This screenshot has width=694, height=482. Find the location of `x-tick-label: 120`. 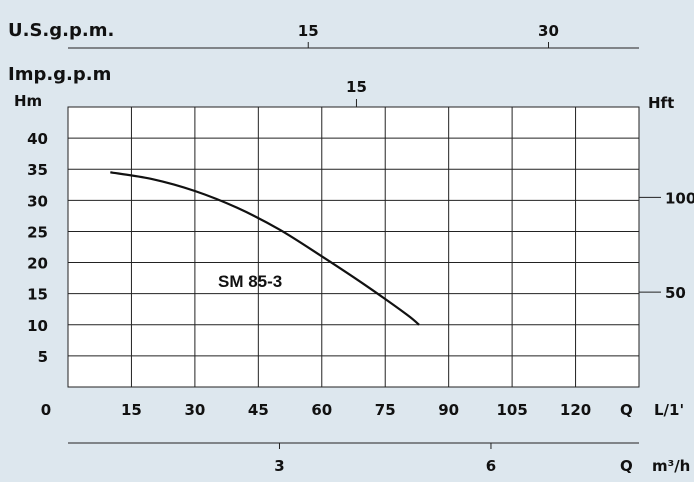

x-tick-label: 120 is located at coordinates (575, 410).